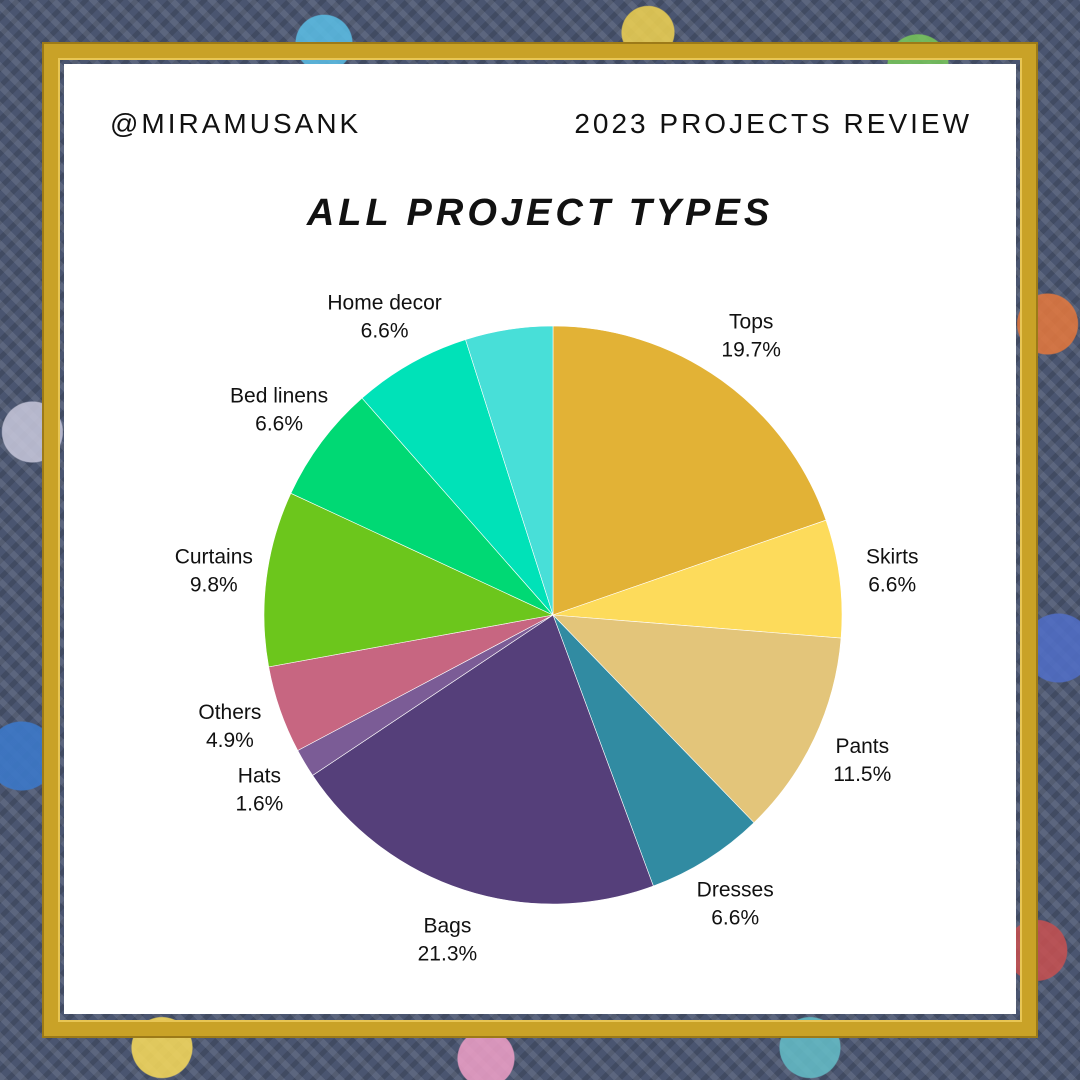 The height and width of the screenshot is (1080, 1080). I want to click on slice-value-bags: 21.3%, so click(448, 953).